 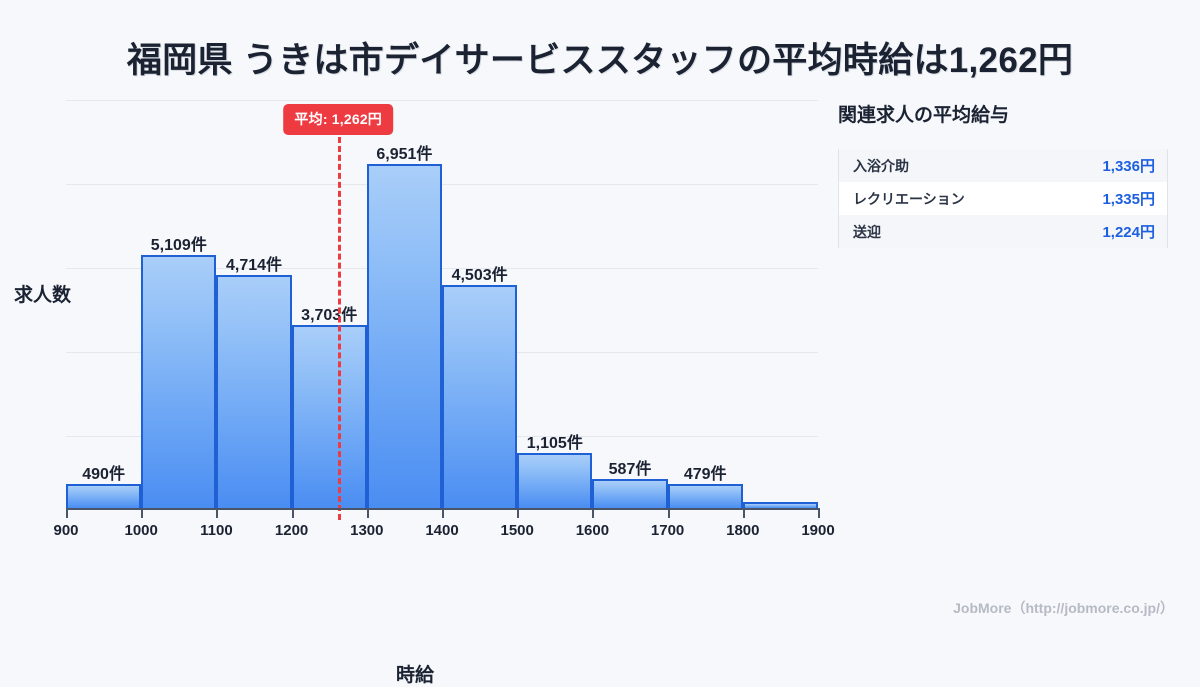 What do you see at coordinates (743, 530) in the screenshot?
I see `x-axis-tick-label: 1800` at bounding box center [743, 530].